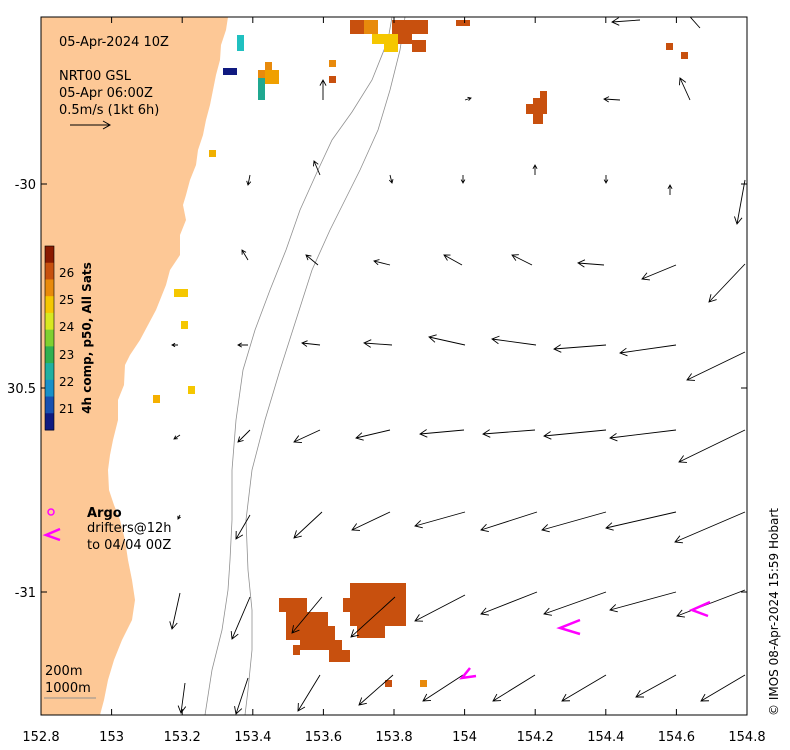 Image resolution: width=790 pixels, height=750 pixels. I want to click on depth-label-1000: 1000m, so click(68, 688).